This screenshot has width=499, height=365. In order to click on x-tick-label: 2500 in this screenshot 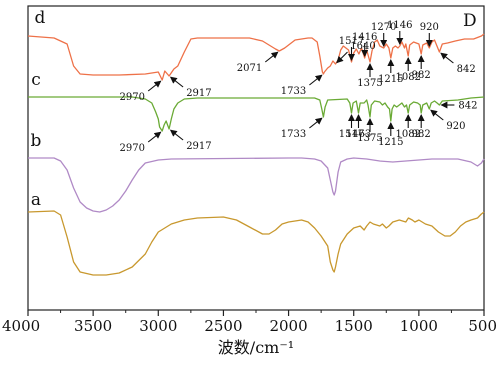, I will do `click(223, 326)`.